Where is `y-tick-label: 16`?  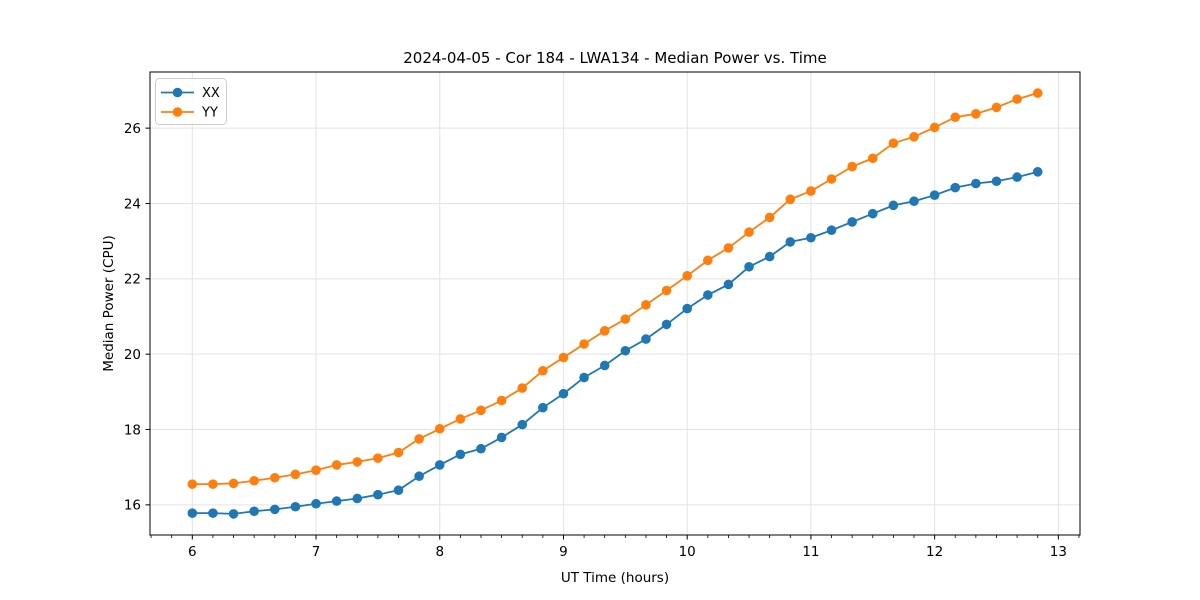 y-tick-label: 16 is located at coordinates (132, 506).